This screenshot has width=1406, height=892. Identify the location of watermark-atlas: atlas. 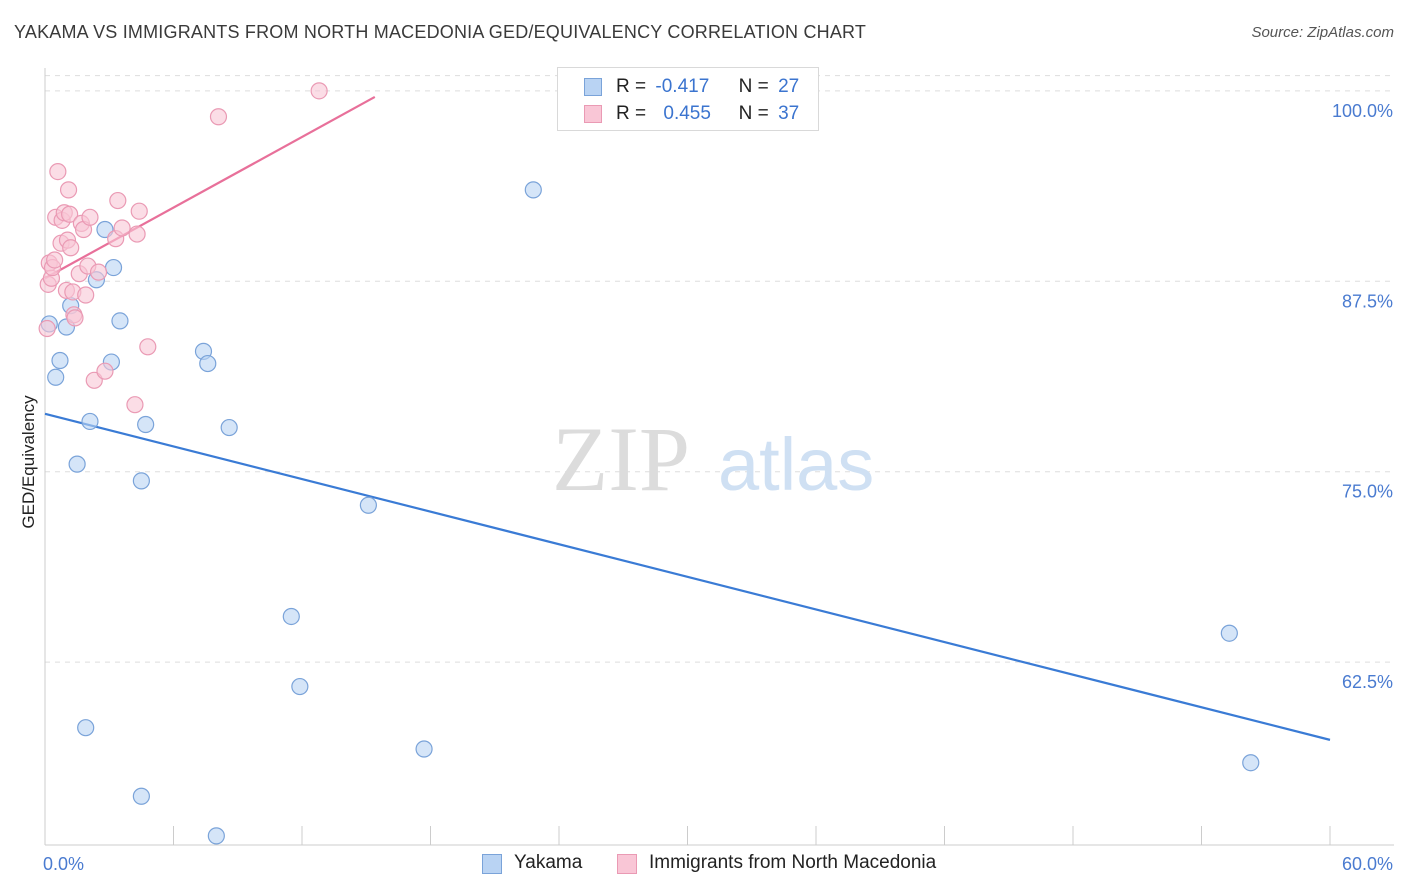
(796, 464).